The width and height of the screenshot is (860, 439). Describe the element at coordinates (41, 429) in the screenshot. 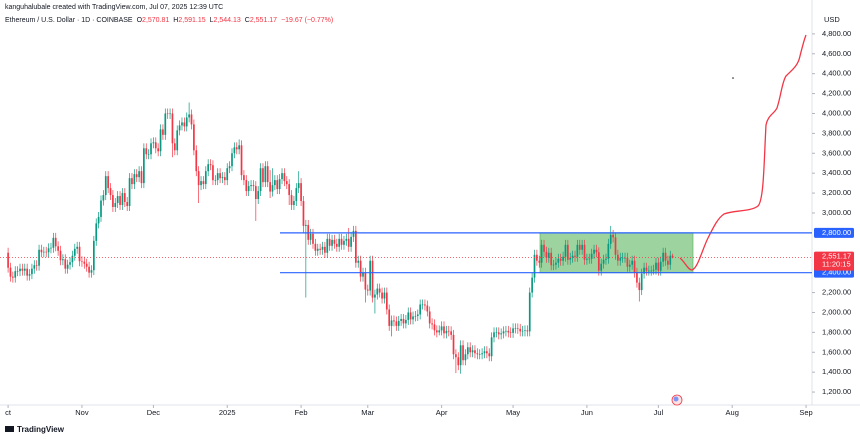

I see `brand-name: TradingView` at that location.